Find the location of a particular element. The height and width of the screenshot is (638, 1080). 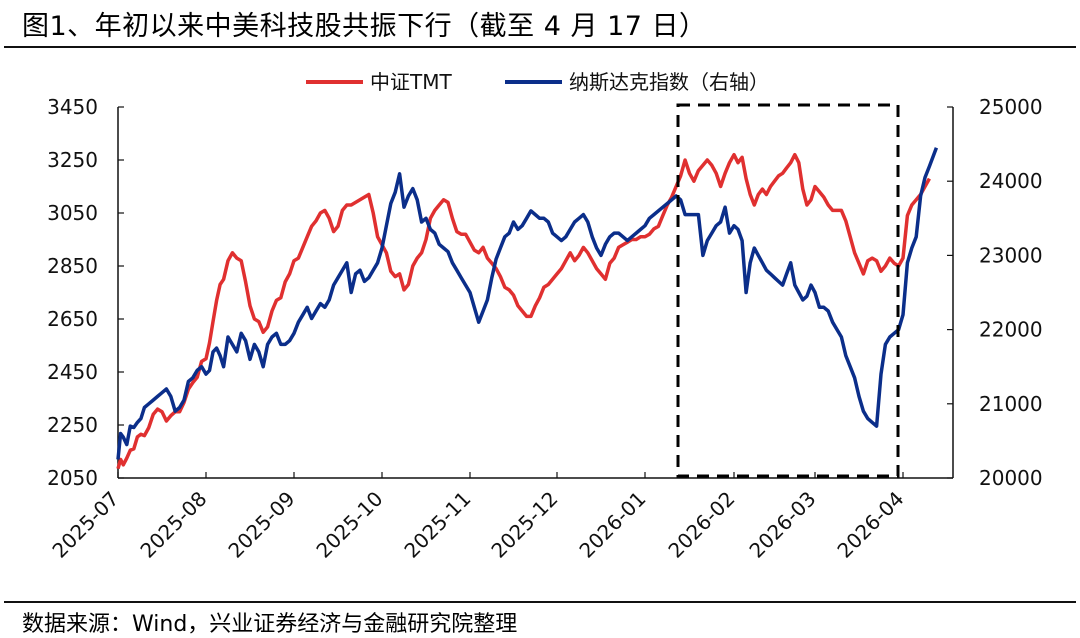

y-right-tick-label: 21000 is located at coordinates (1011, 404).